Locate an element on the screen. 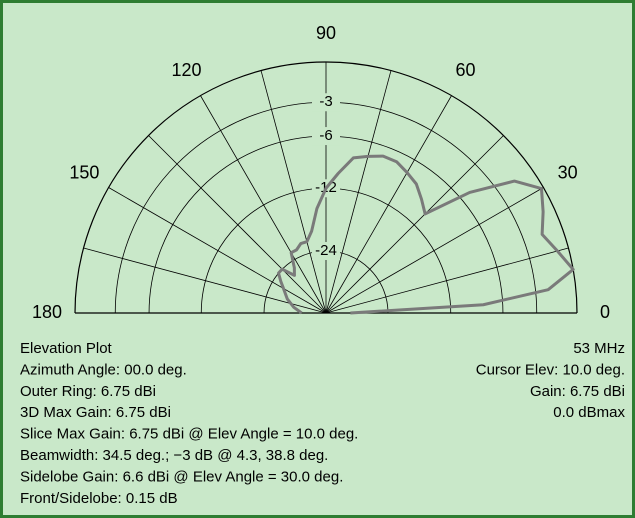  angle-label: 150 is located at coordinates (84, 172).